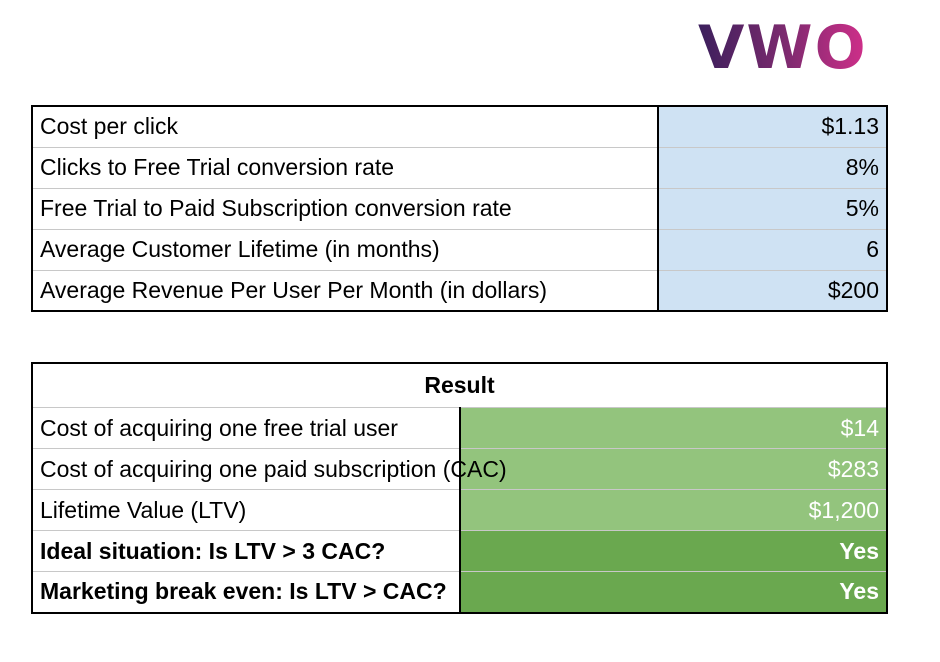  I want to click on row-label: Cost per click, so click(345, 126).